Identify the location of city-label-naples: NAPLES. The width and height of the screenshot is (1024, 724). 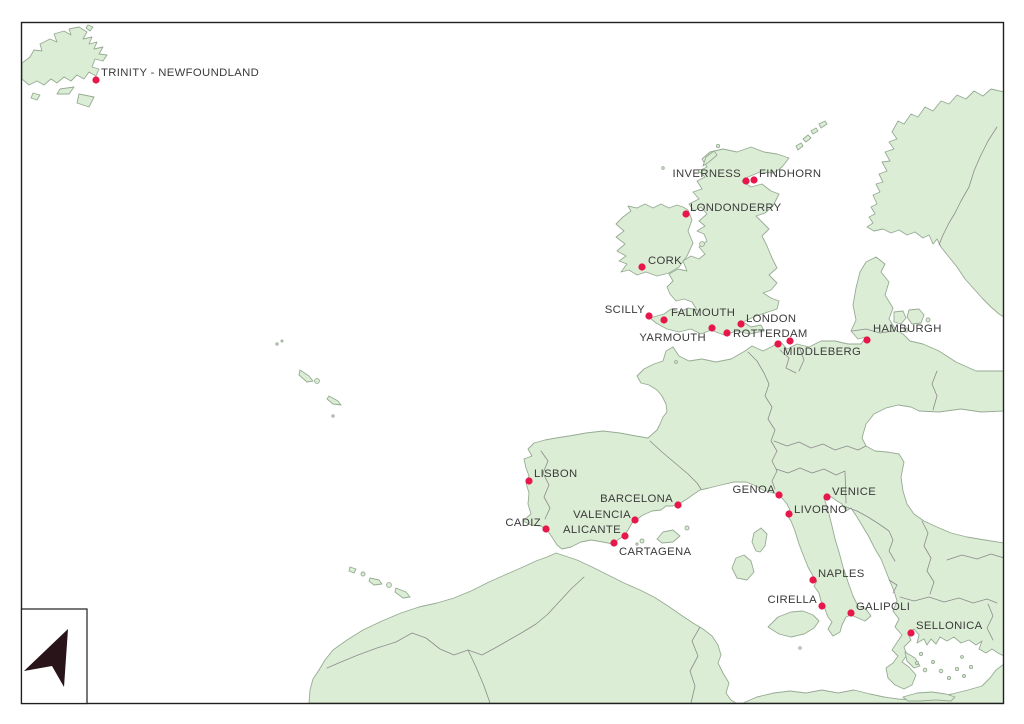
(841, 574).